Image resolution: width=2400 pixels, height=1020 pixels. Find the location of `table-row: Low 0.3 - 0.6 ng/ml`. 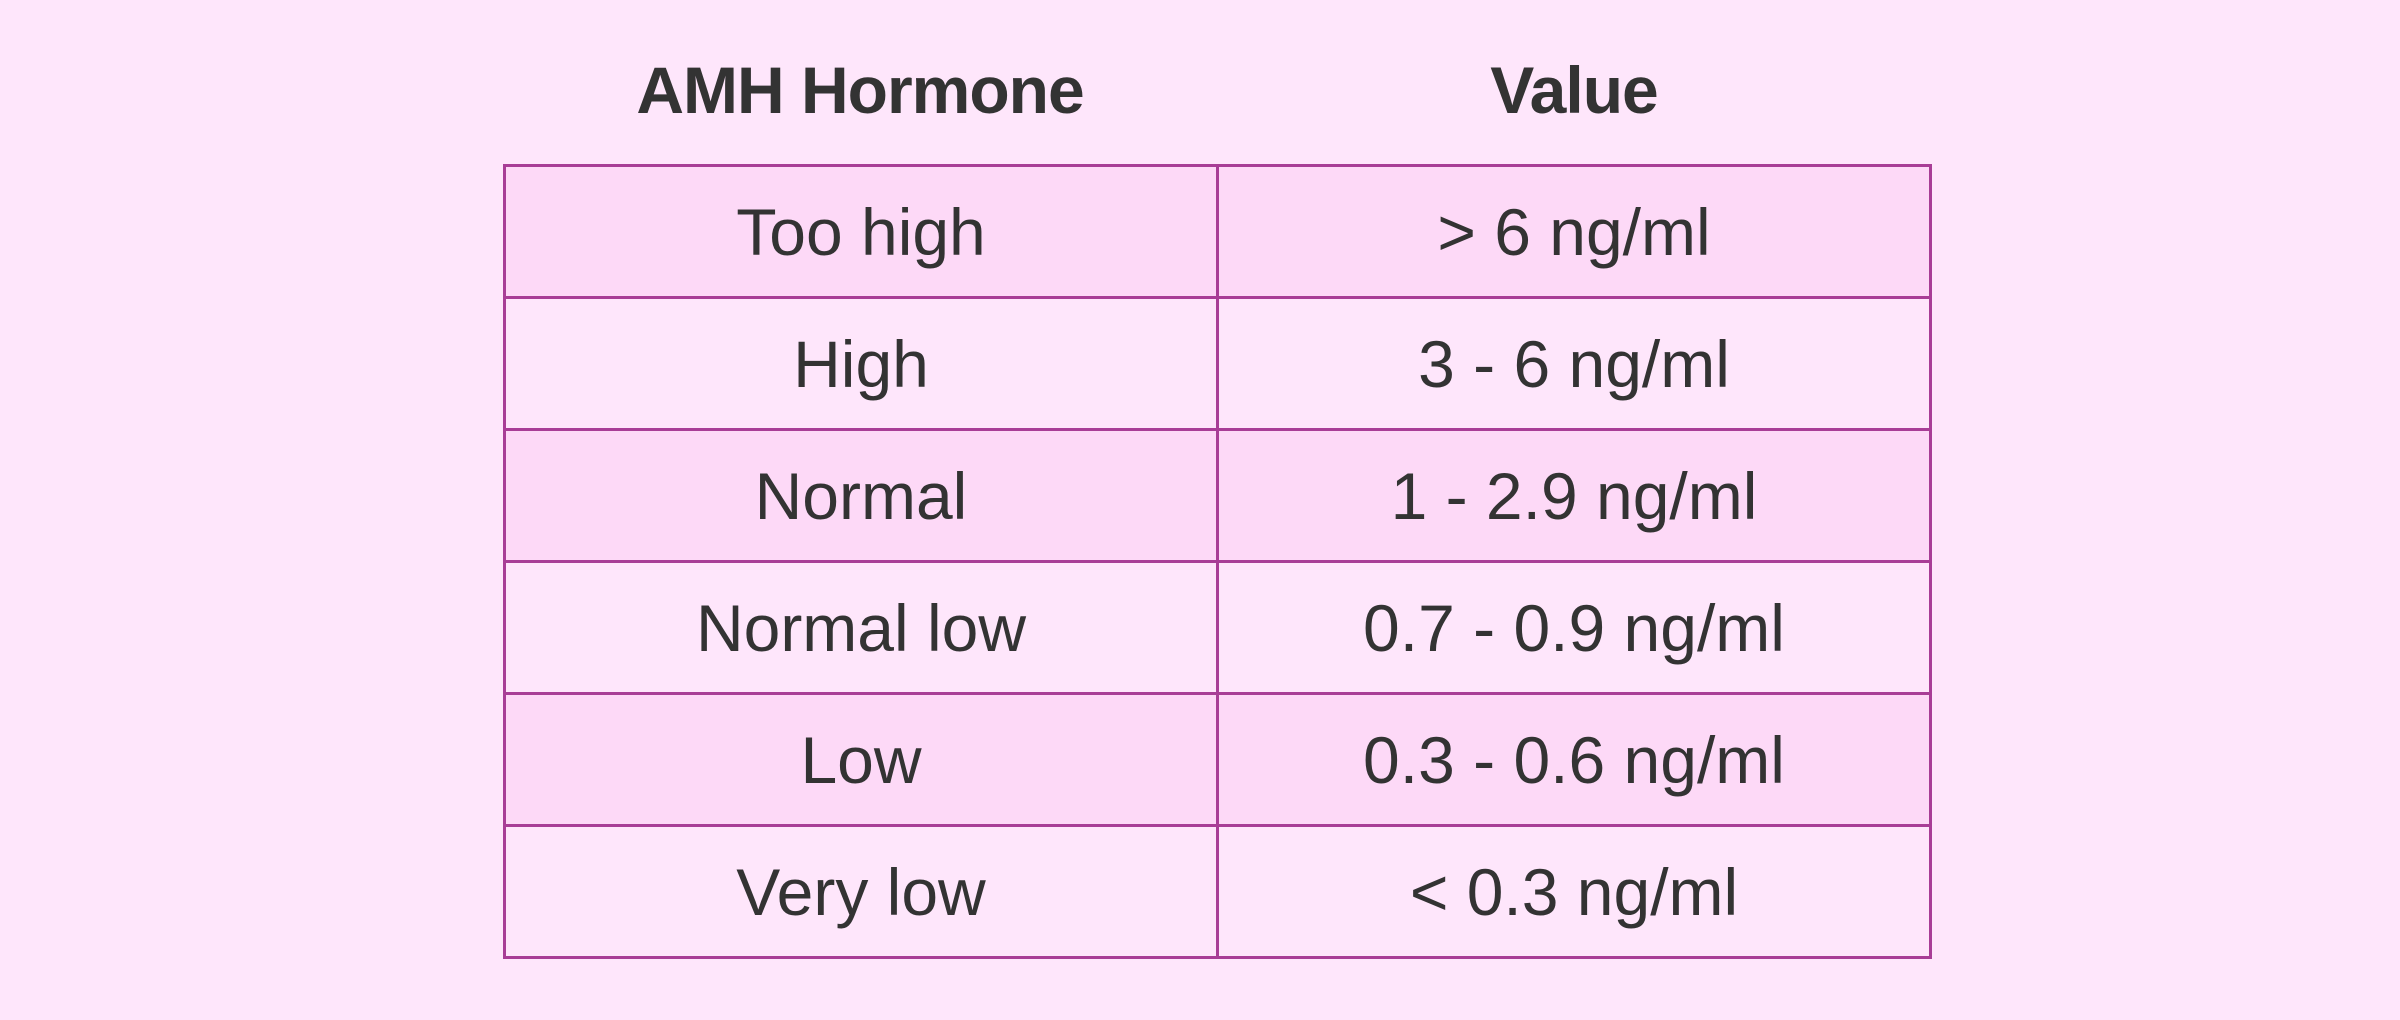

table-row: Low 0.3 - 0.6 ng/ml is located at coordinates (1217, 759).